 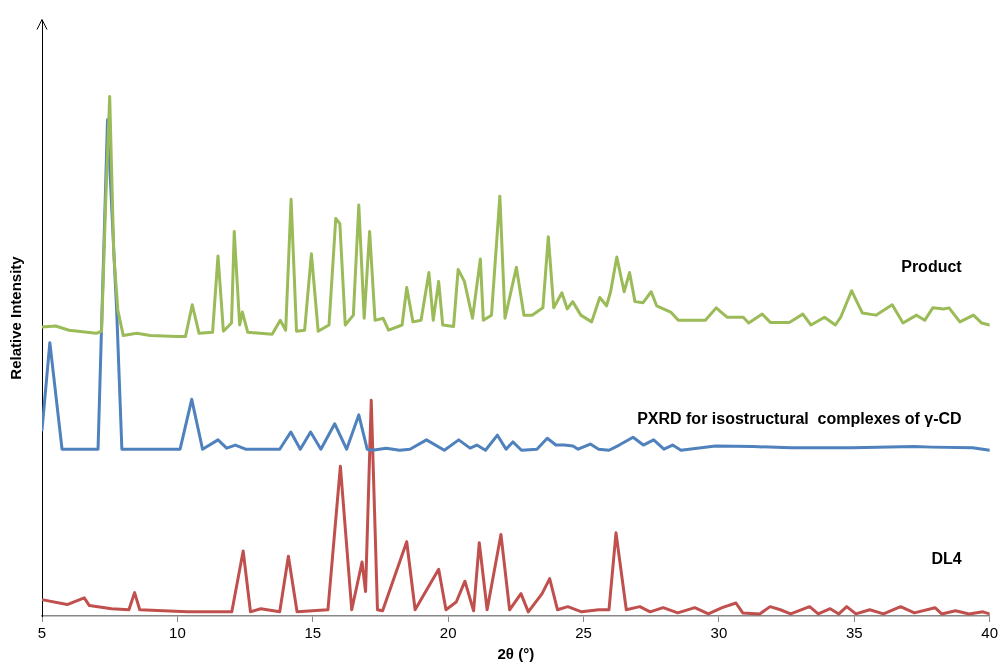 What do you see at coordinates (932, 267) in the screenshot?
I see `series-label: Product` at bounding box center [932, 267].